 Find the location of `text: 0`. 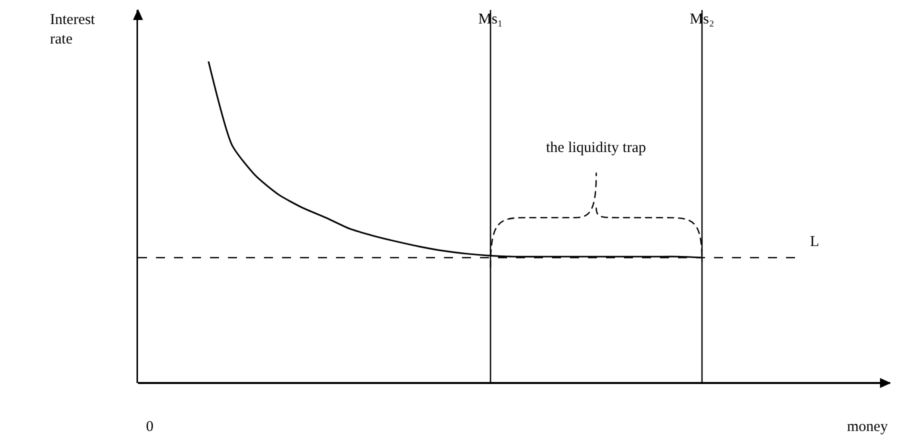

text: 0 is located at coordinates (150, 427).